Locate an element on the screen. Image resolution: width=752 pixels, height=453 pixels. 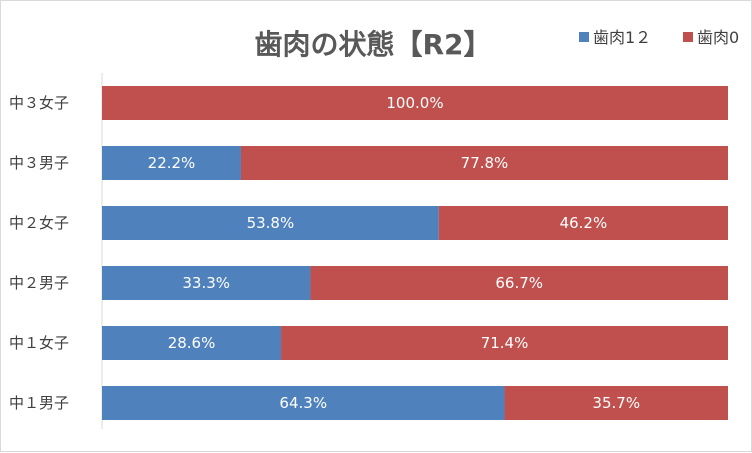
chart-title: 歯肉の状態【R2】 is located at coordinates (372, 44).